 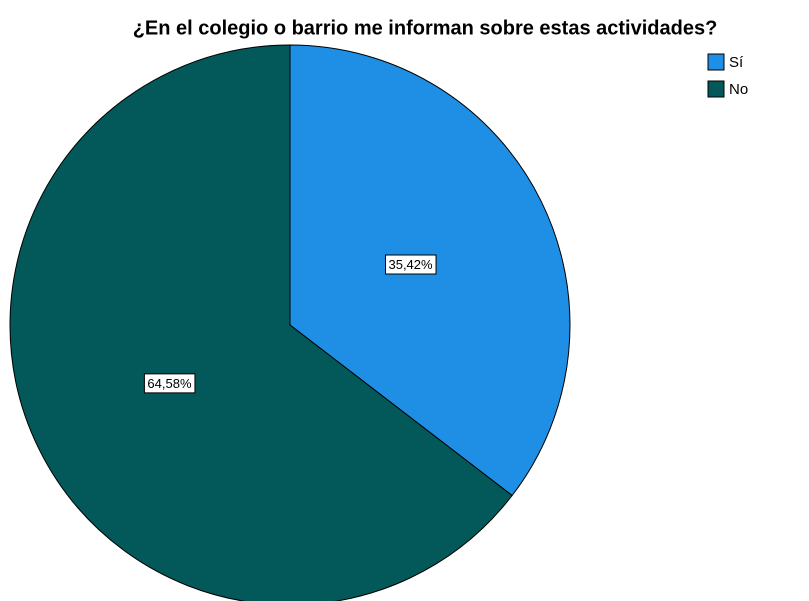 I want to click on value-label: 35,42%, so click(x=410, y=264).